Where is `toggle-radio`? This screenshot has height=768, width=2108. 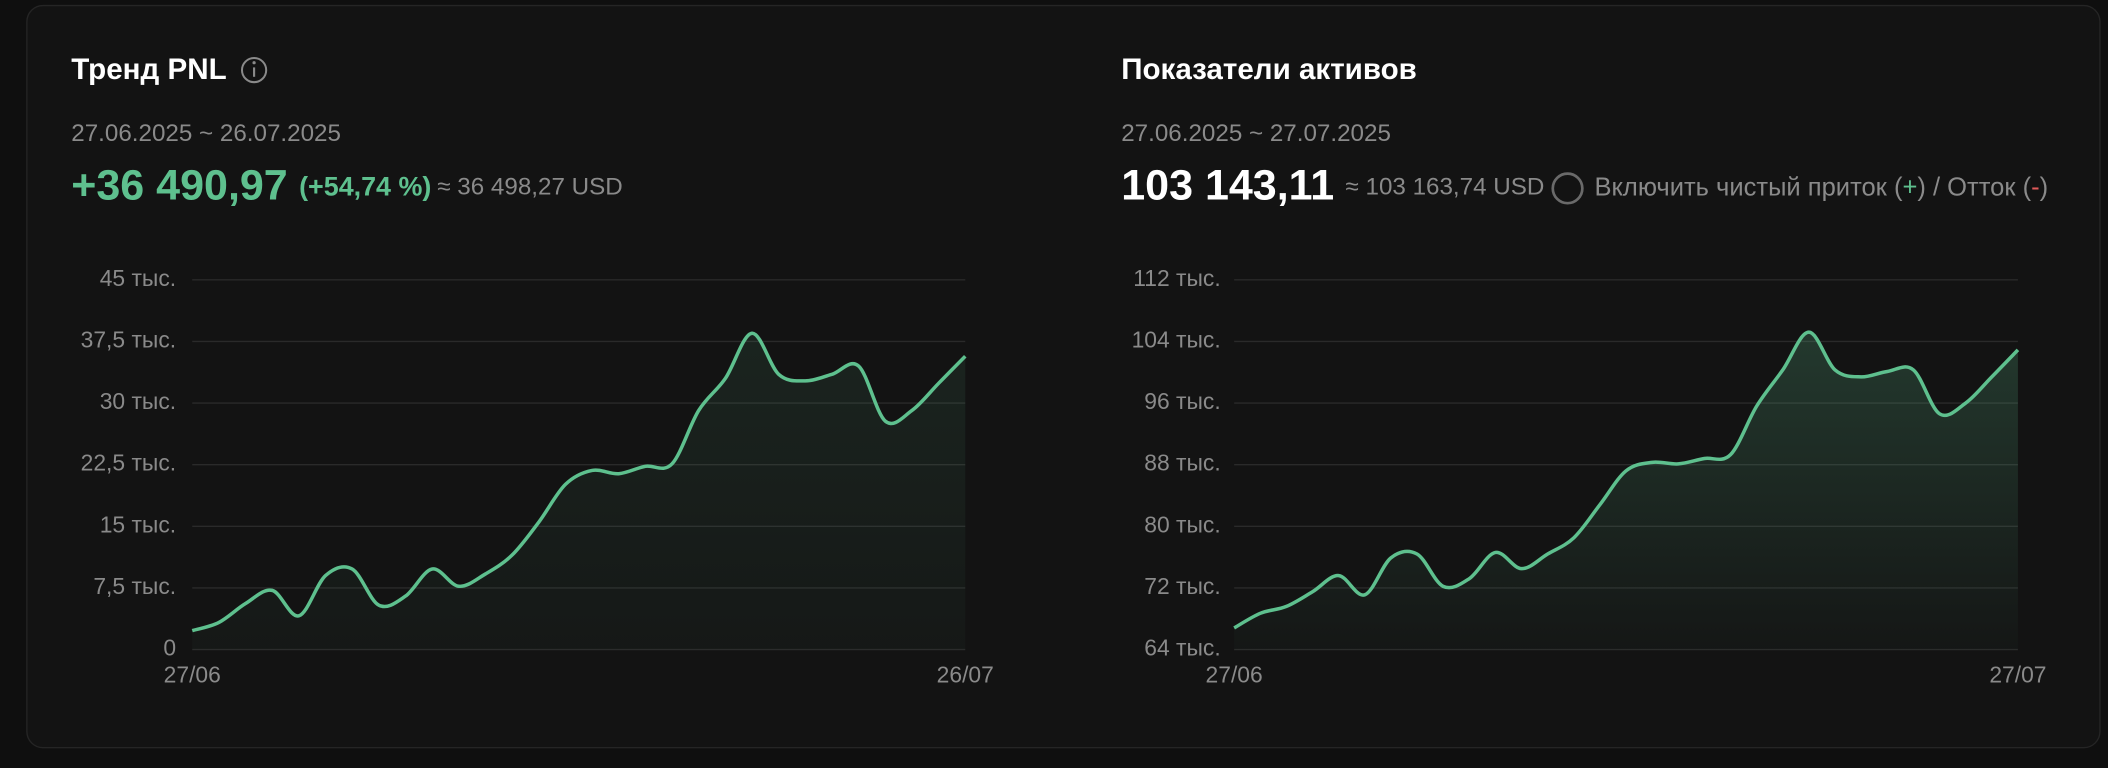
toggle-radio is located at coordinates (1567, 188).